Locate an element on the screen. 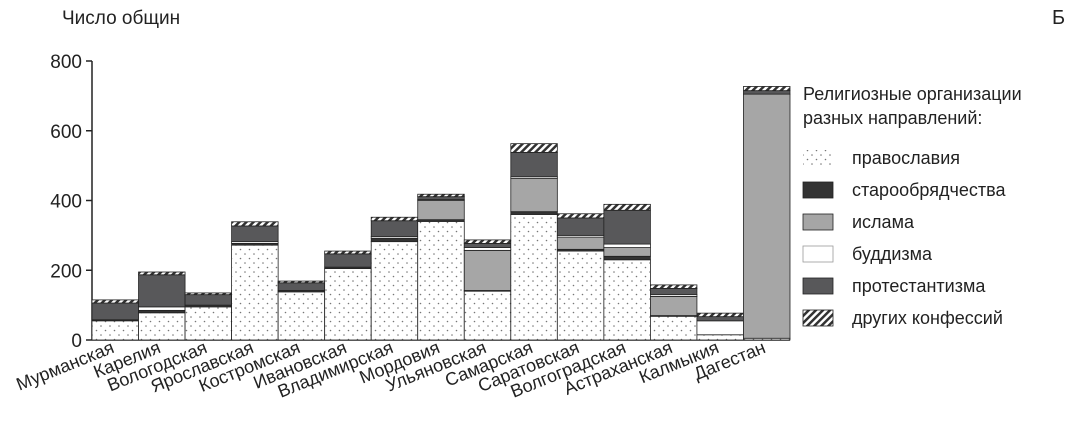  y-tick-label: 200 is located at coordinates (66, 271).